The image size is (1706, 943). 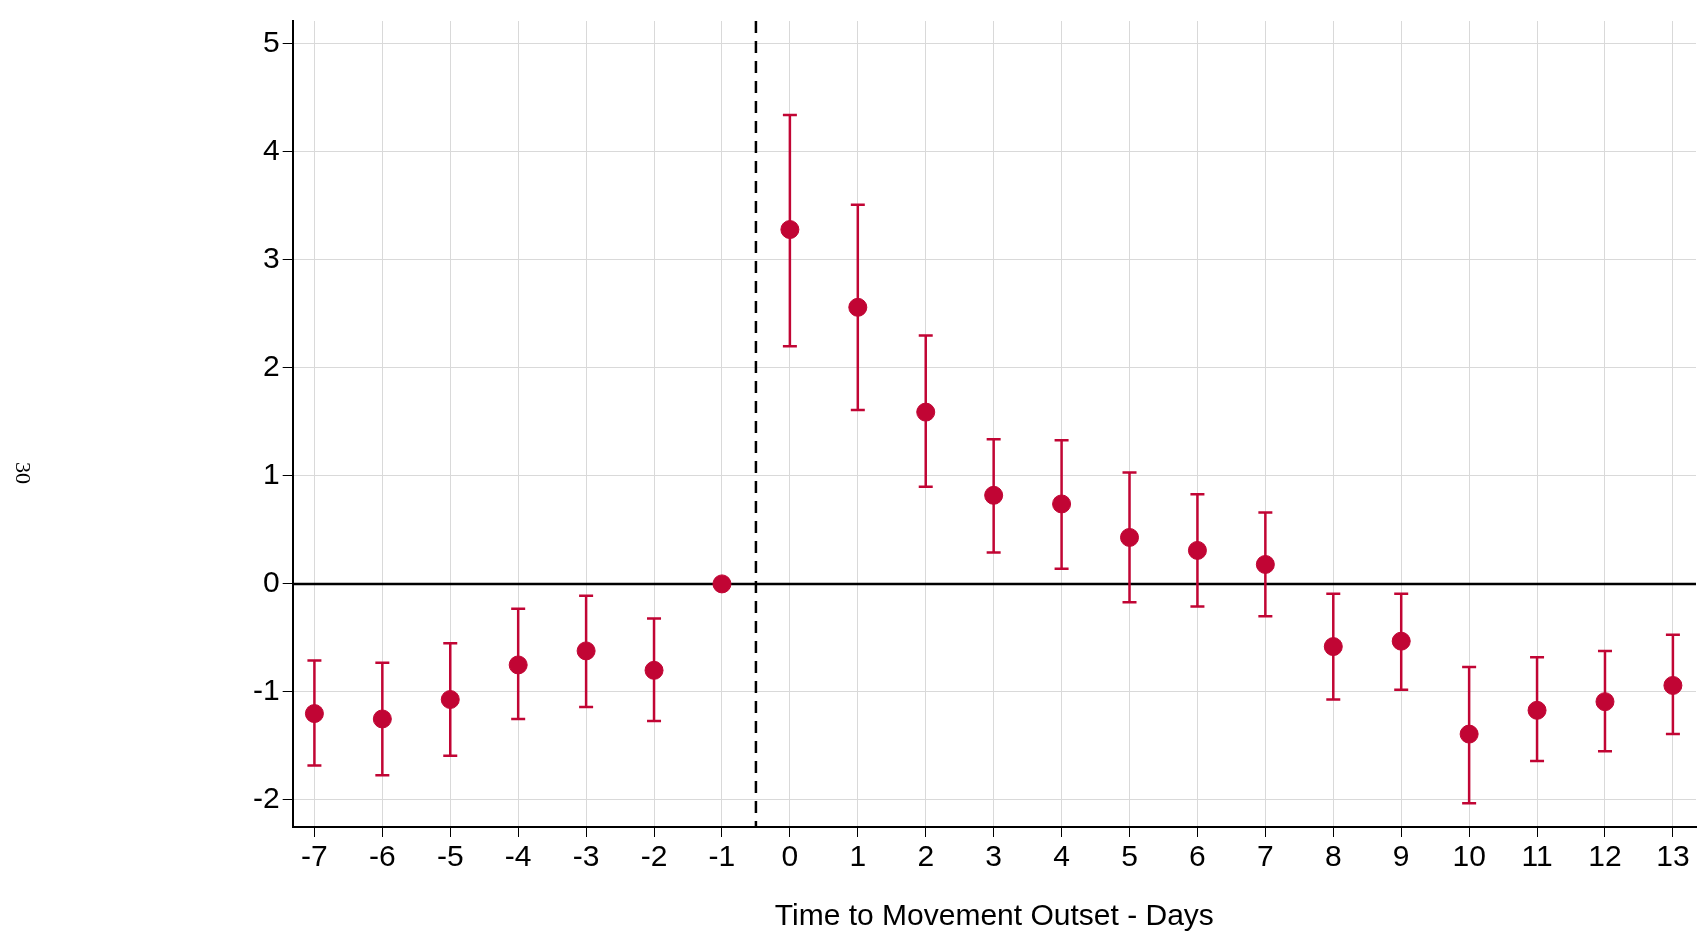 What do you see at coordinates (1605, 856) in the screenshot?
I see `x-tick-label: 12` at bounding box center [1605, 856].